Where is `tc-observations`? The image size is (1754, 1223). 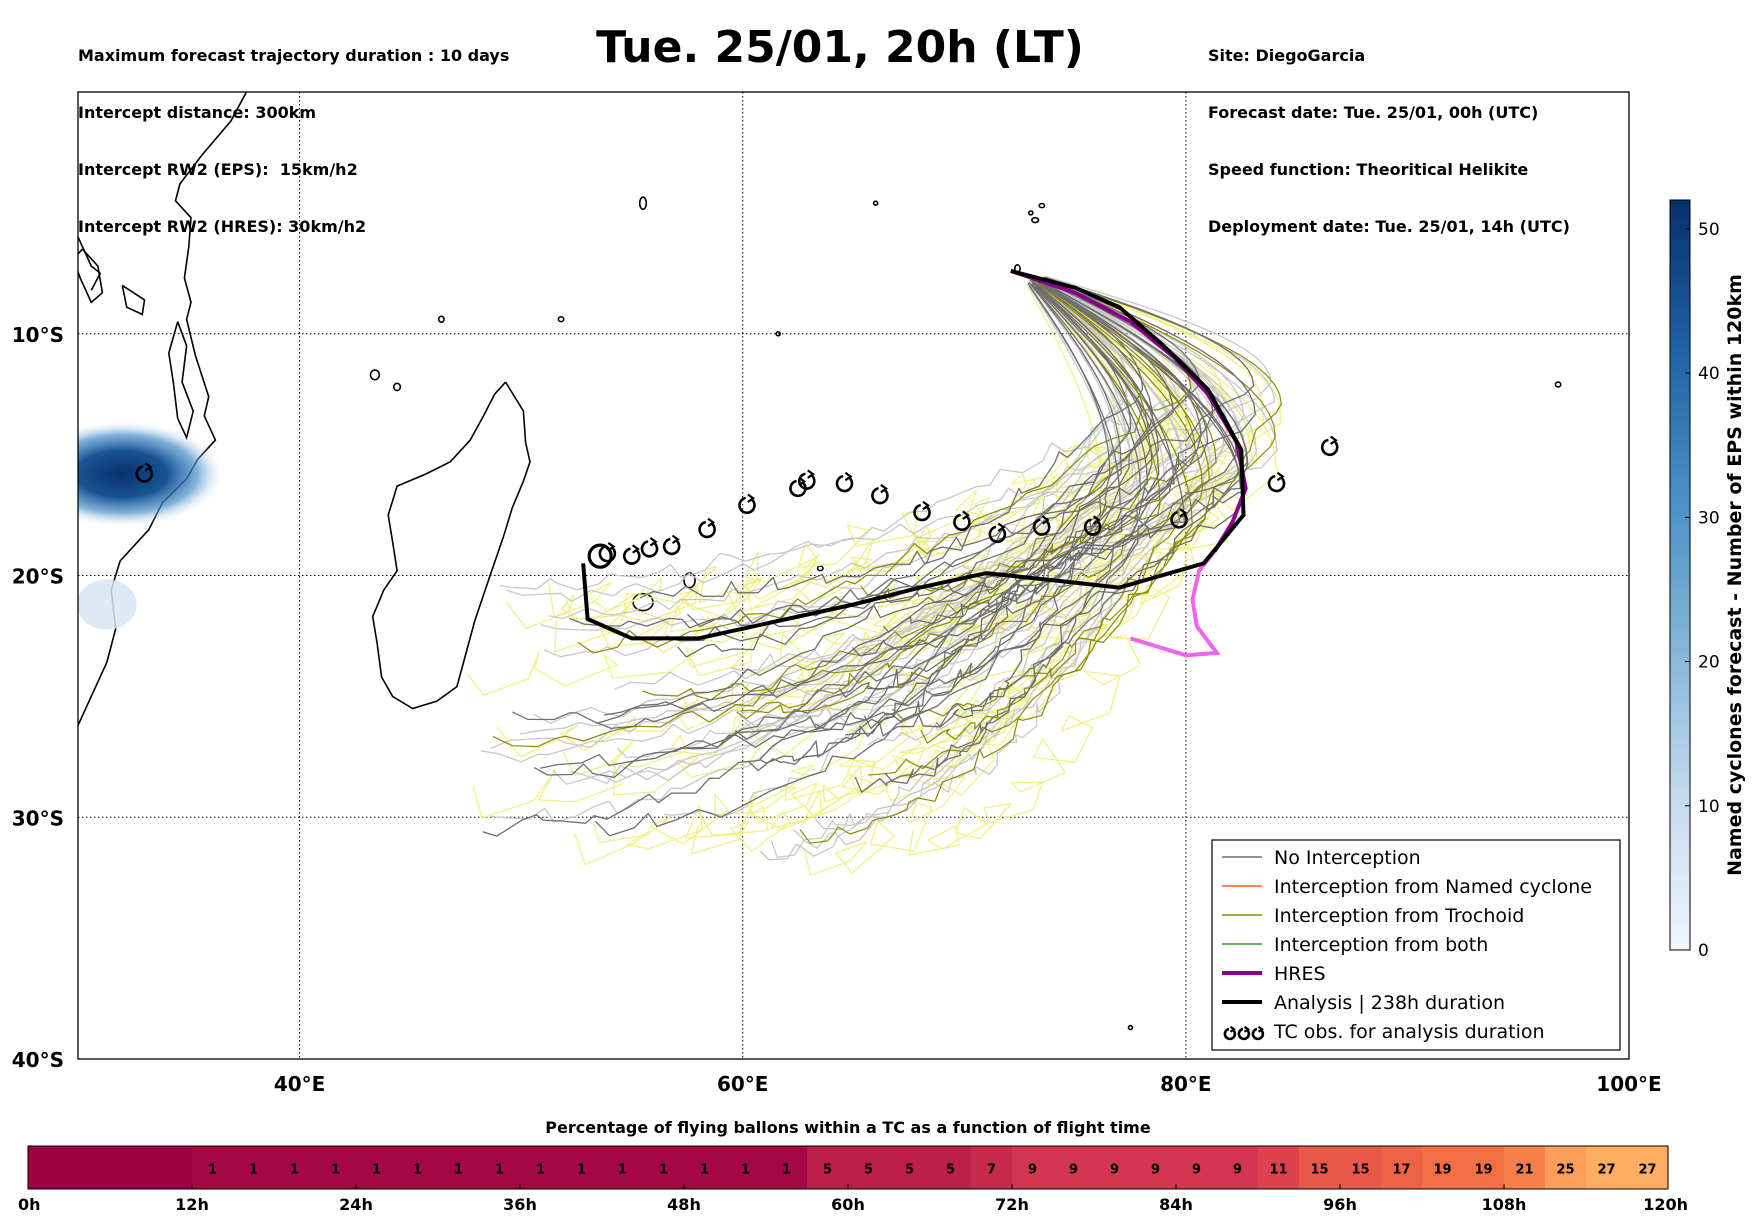
tc-observations is located at coordinates (737, 502).